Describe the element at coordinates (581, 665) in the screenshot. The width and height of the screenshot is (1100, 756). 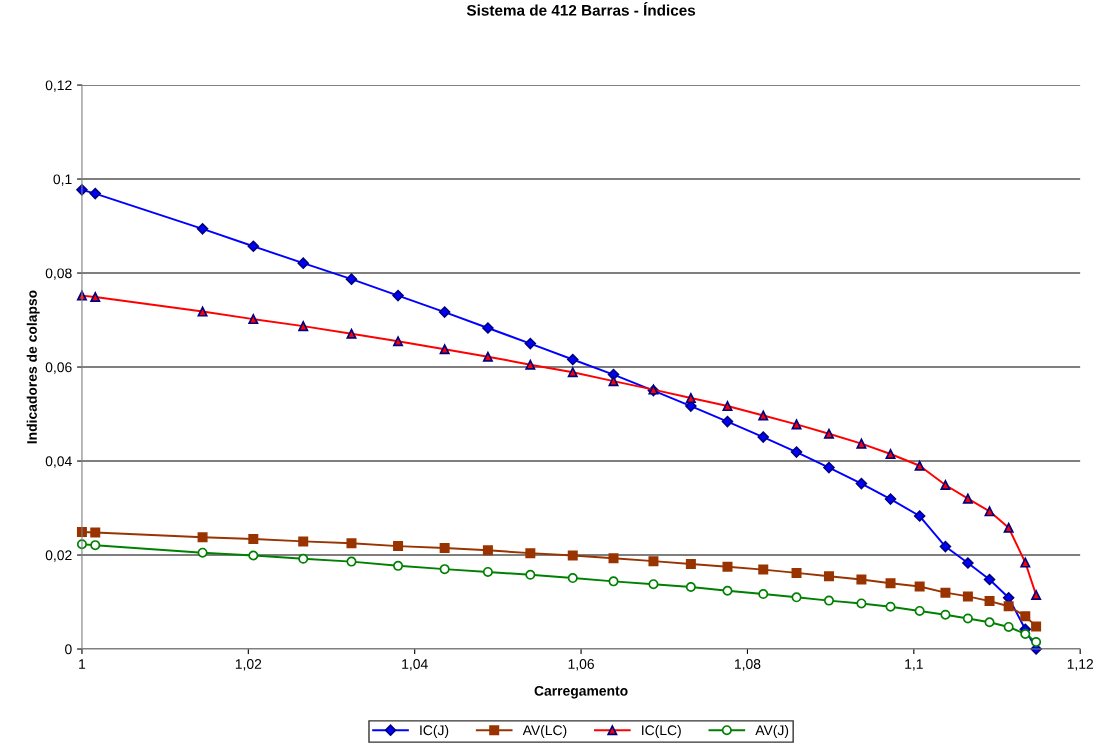
I see `x-tick-label: 1,06` at that location.